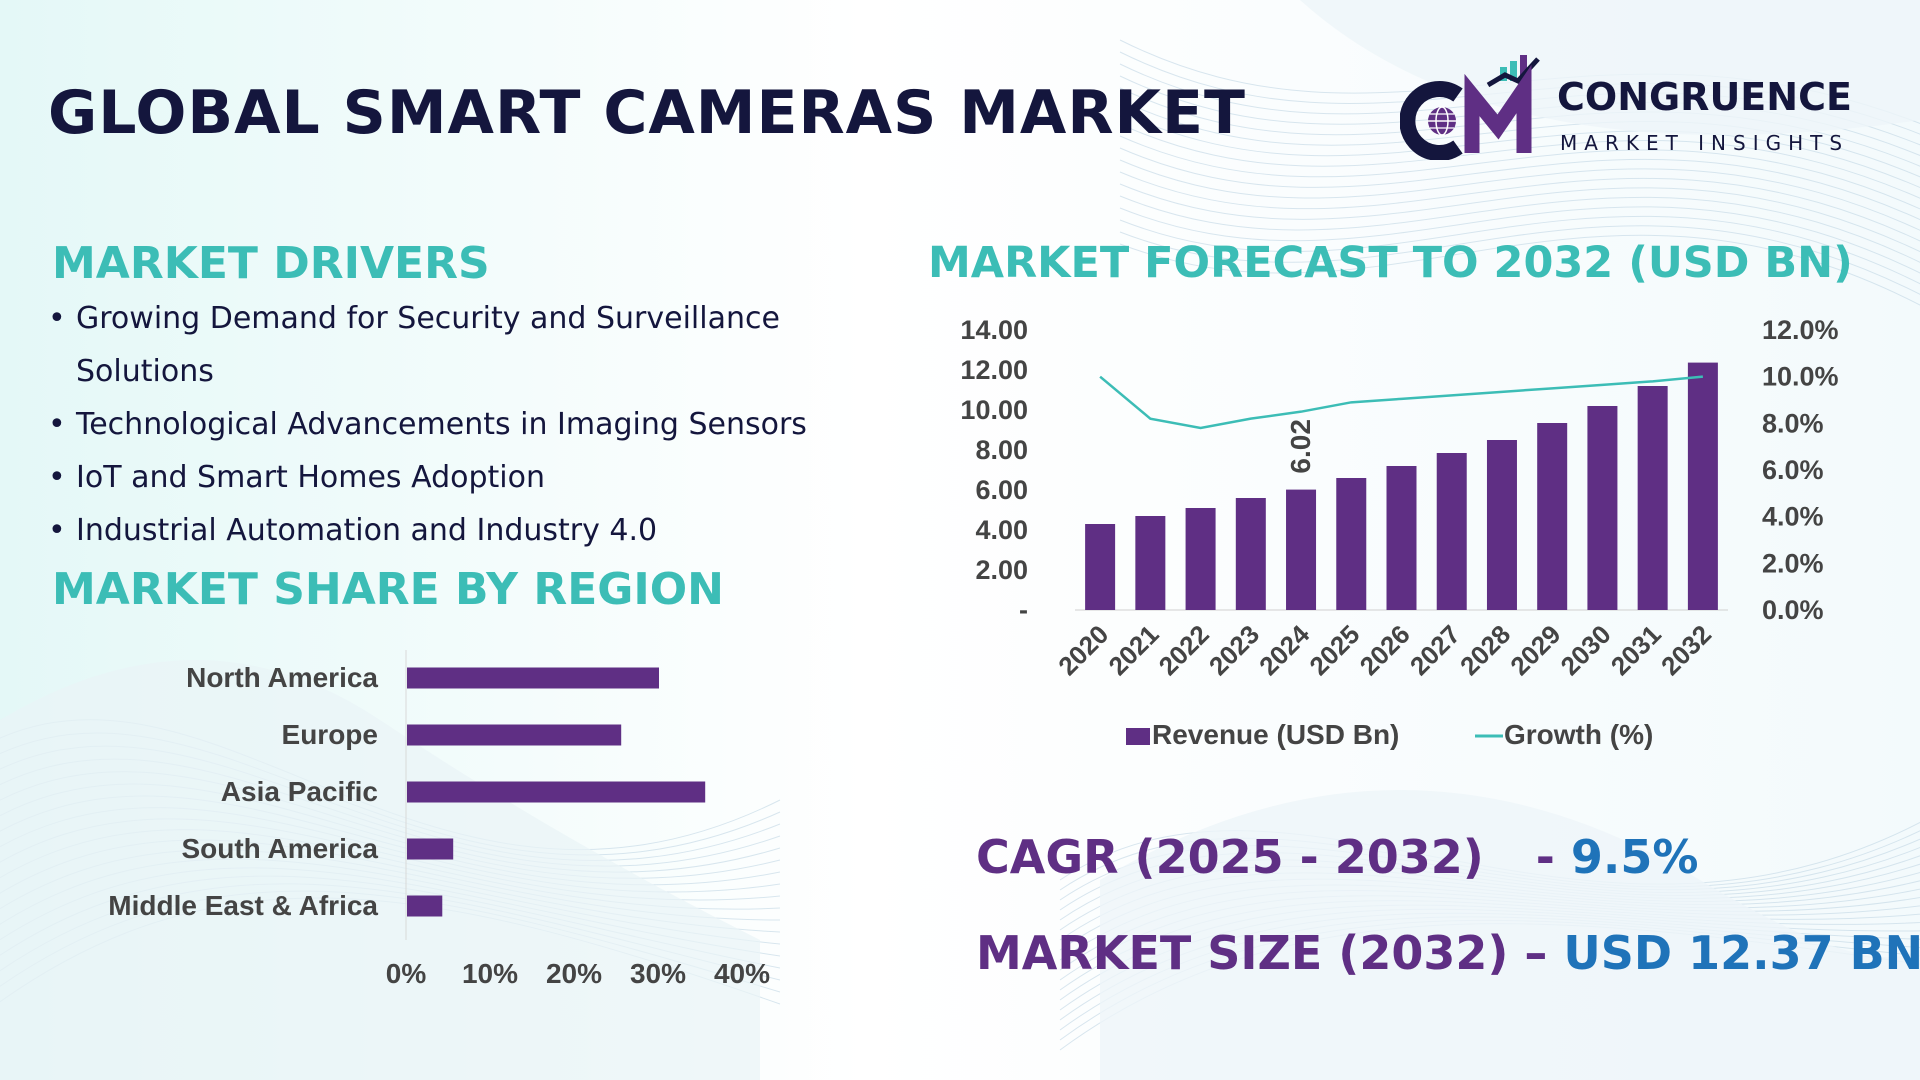 Image resolution: width=1920 pixels, height=1080 pixels. I want to click on forecast-x-tick-label: 2024, so click(1284, 650).